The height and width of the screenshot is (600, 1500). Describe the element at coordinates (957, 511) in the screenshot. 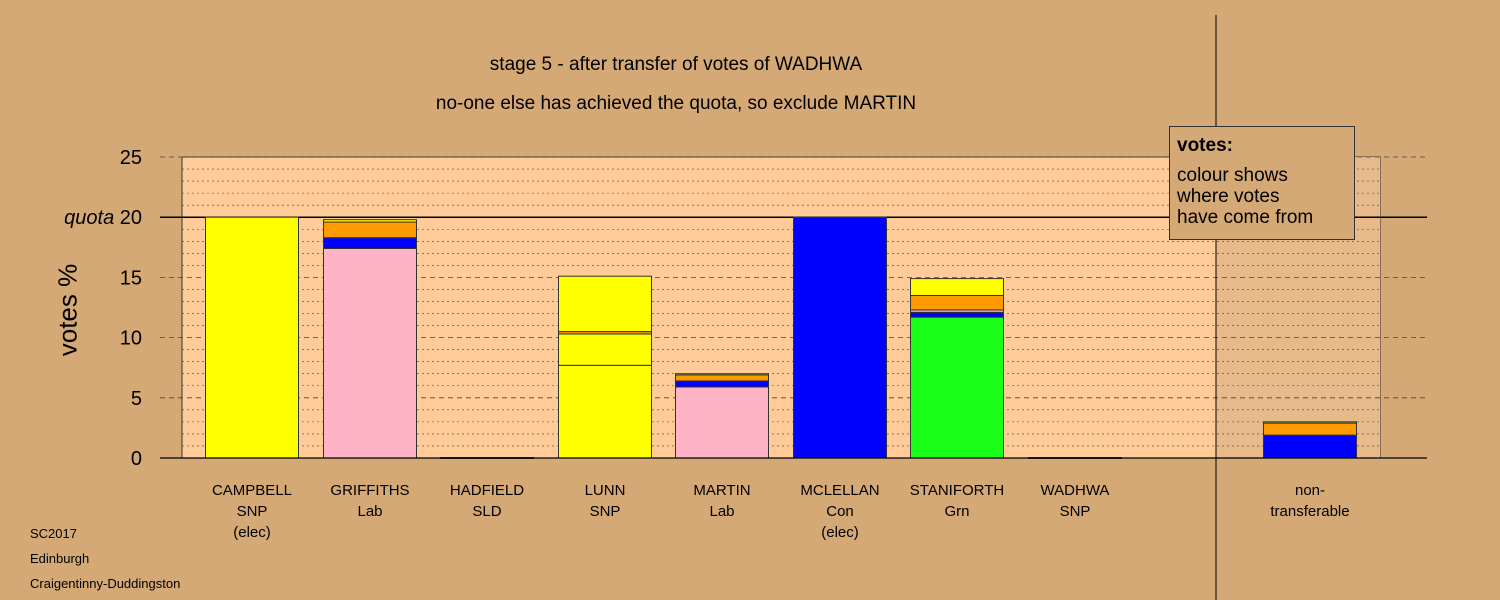

I see `candidate-party: Grn` at that location.